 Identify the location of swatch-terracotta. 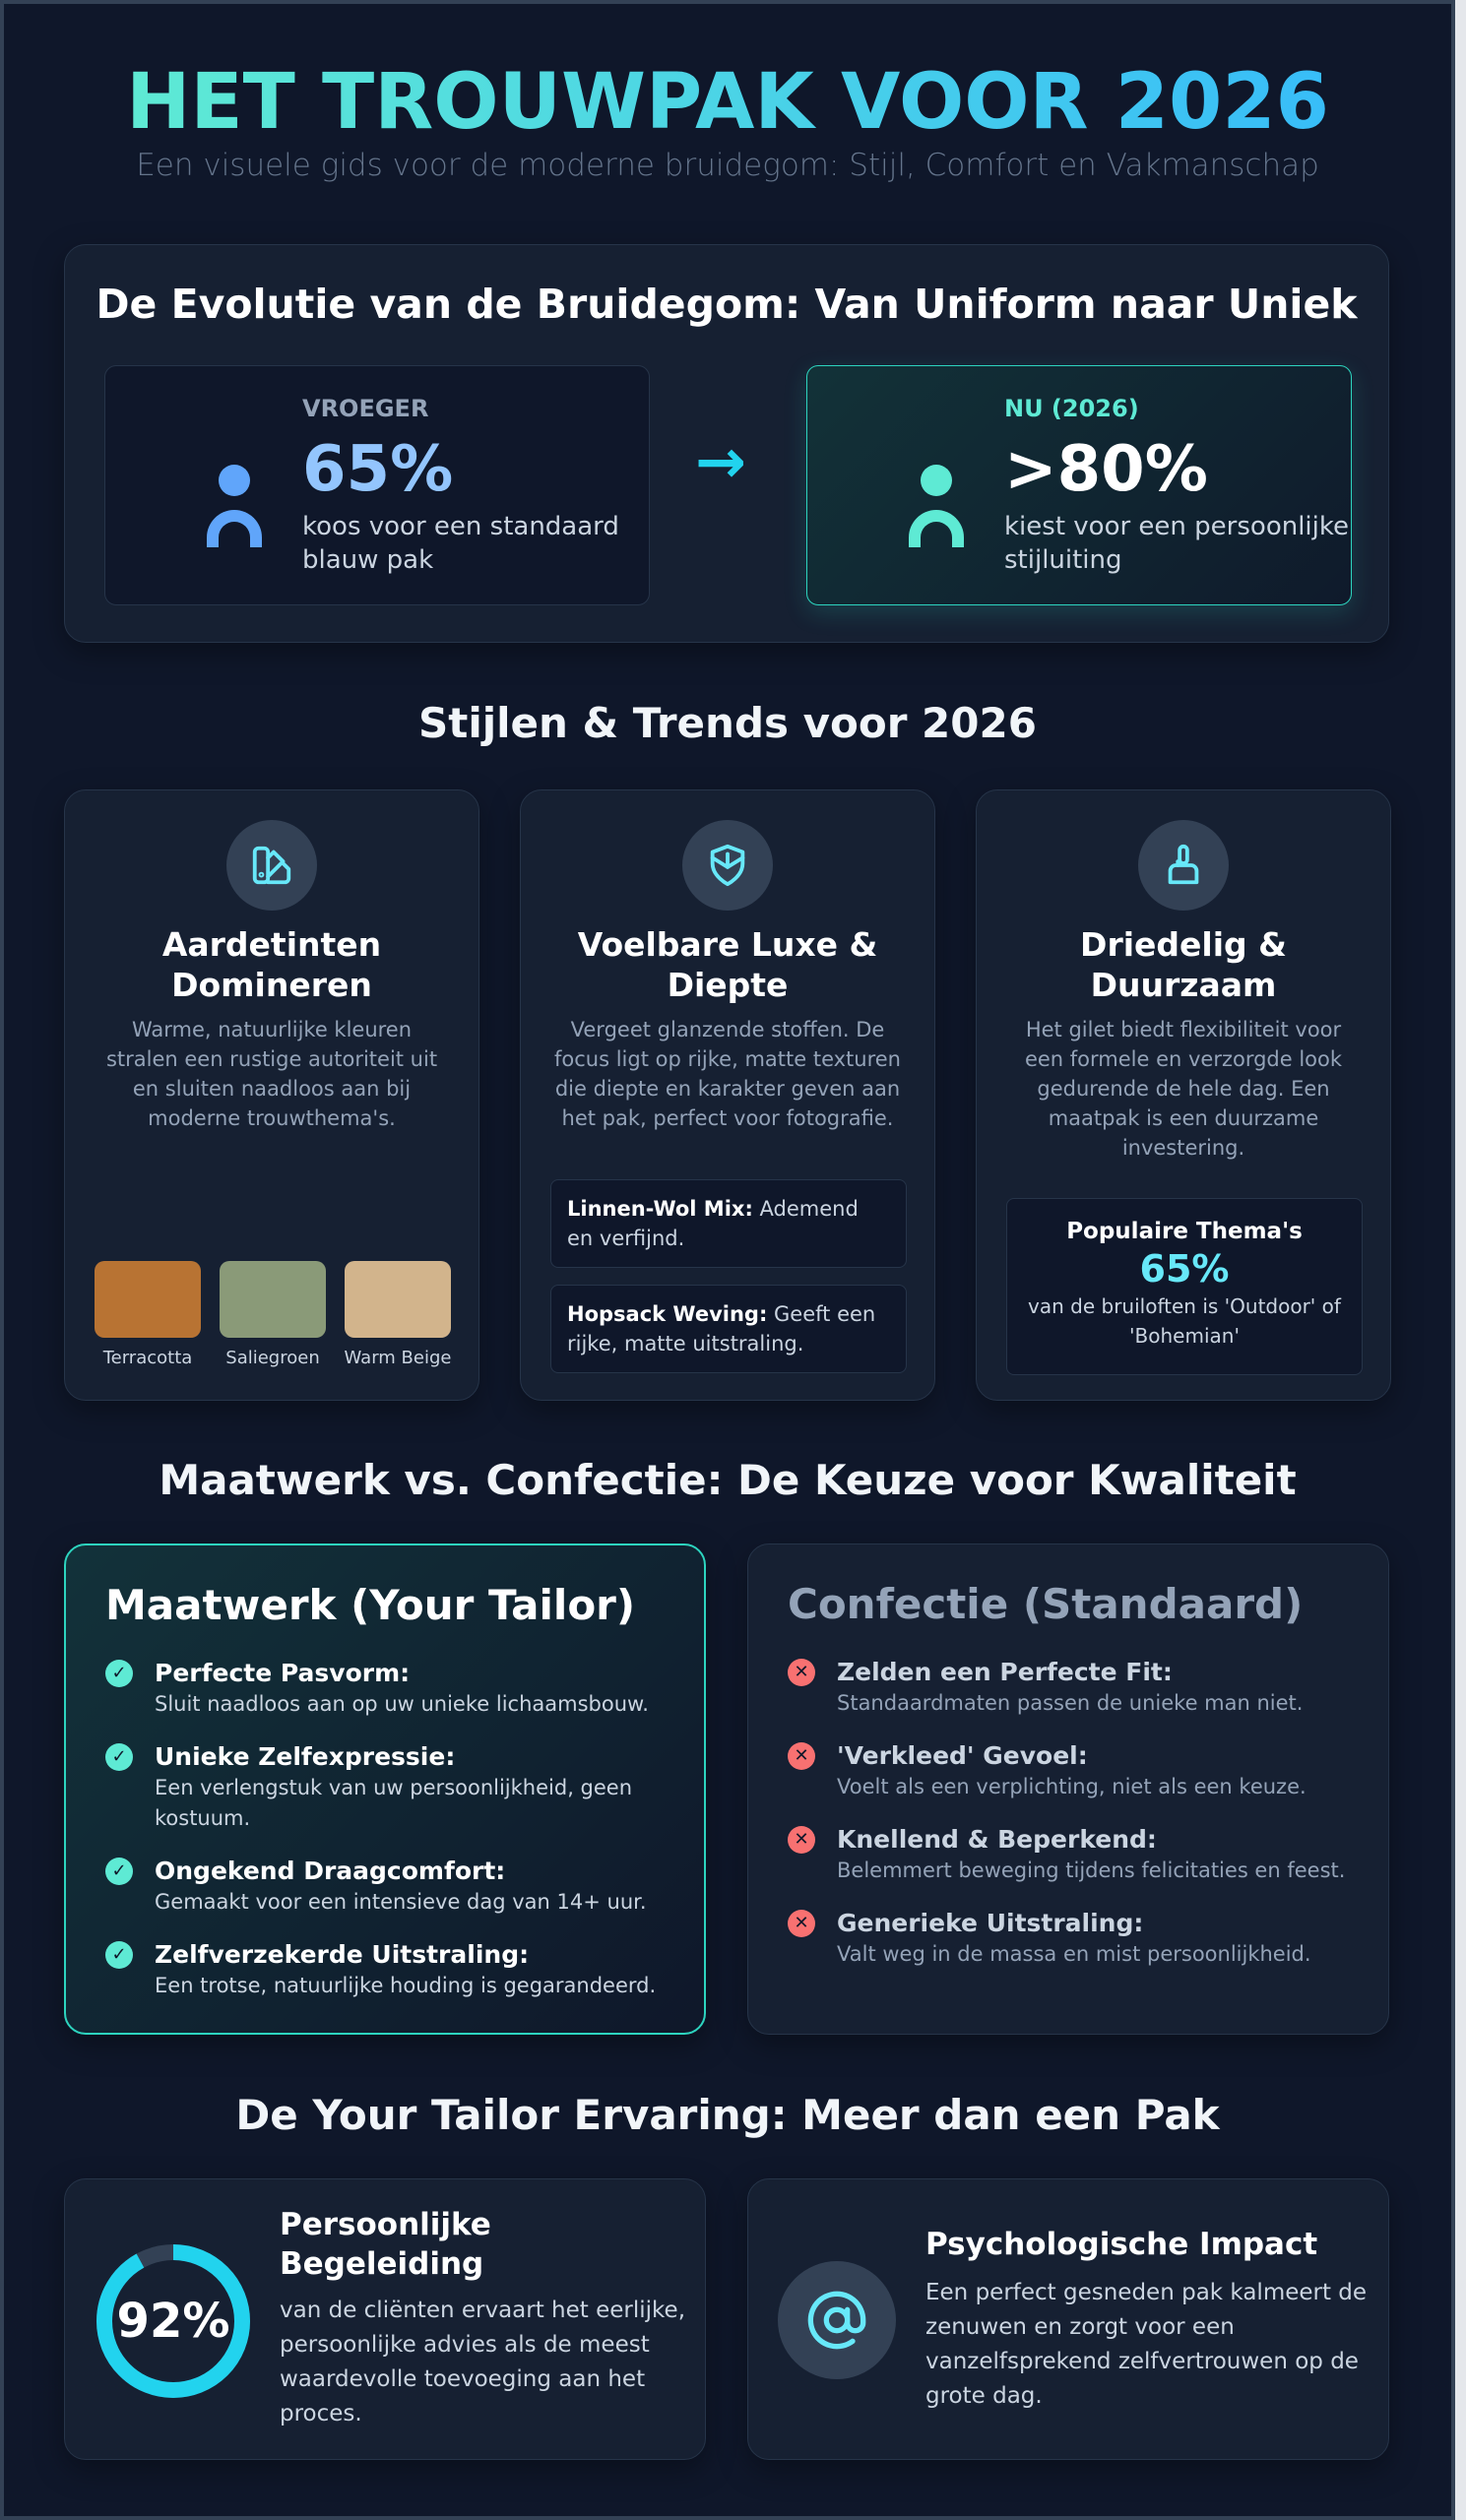
(148, 1299).